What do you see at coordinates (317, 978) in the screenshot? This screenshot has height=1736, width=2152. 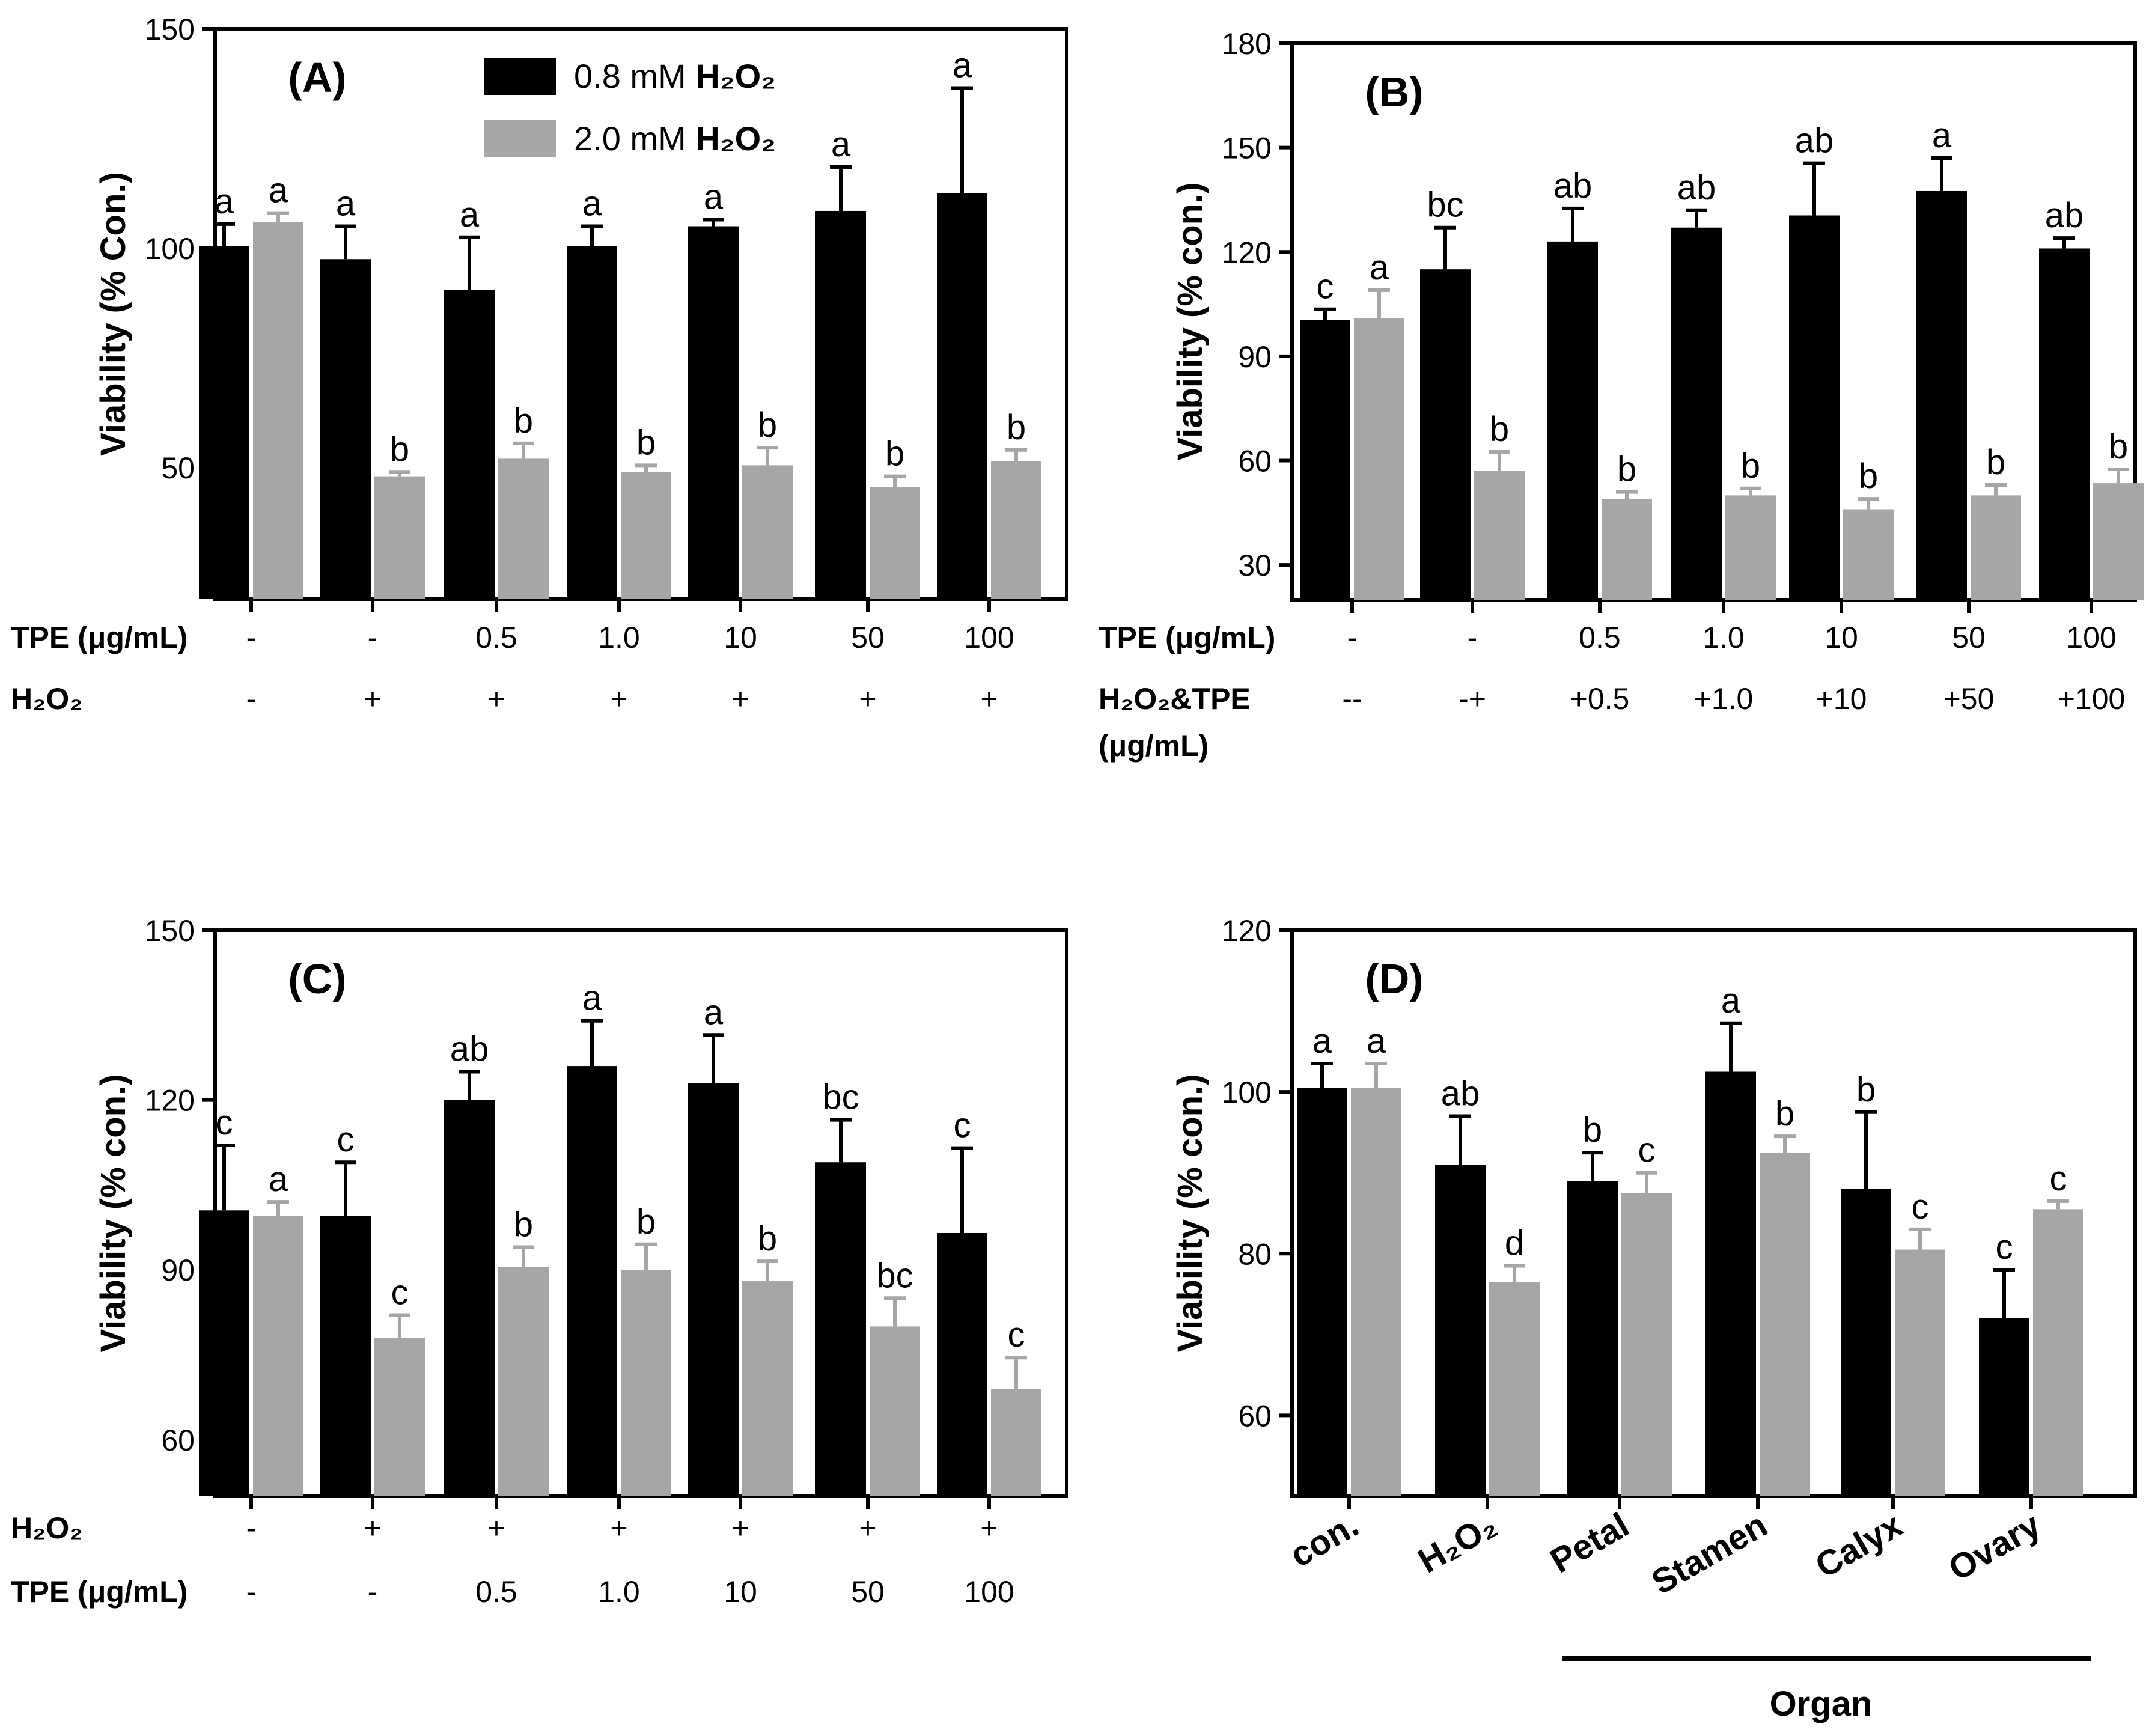 I see `panel-label: (C)` at bounding box center [317, 978].